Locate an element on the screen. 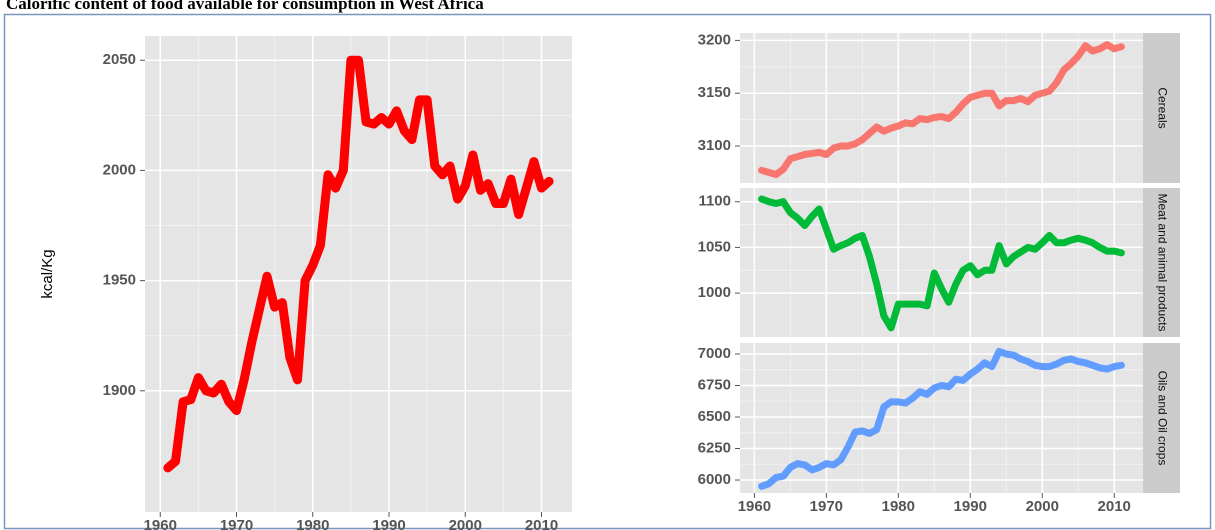 The width and height of the screenshot is (1215, 530). y-tick-label: 7000 is located at coordinates (714, 353).